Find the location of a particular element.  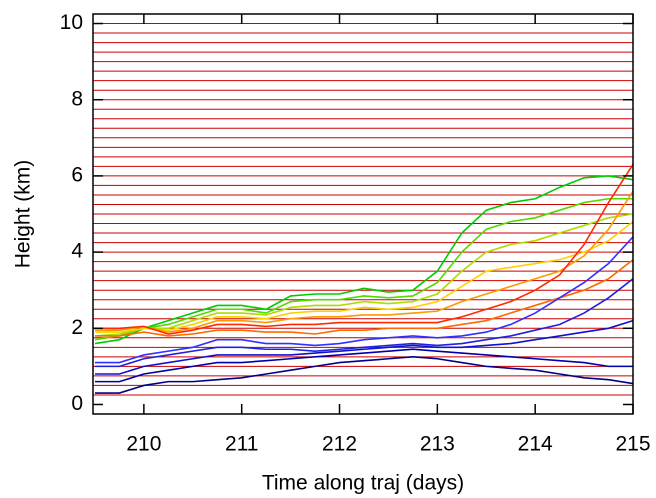

y-tick-label: 8 is located at coordinates (77, 98).